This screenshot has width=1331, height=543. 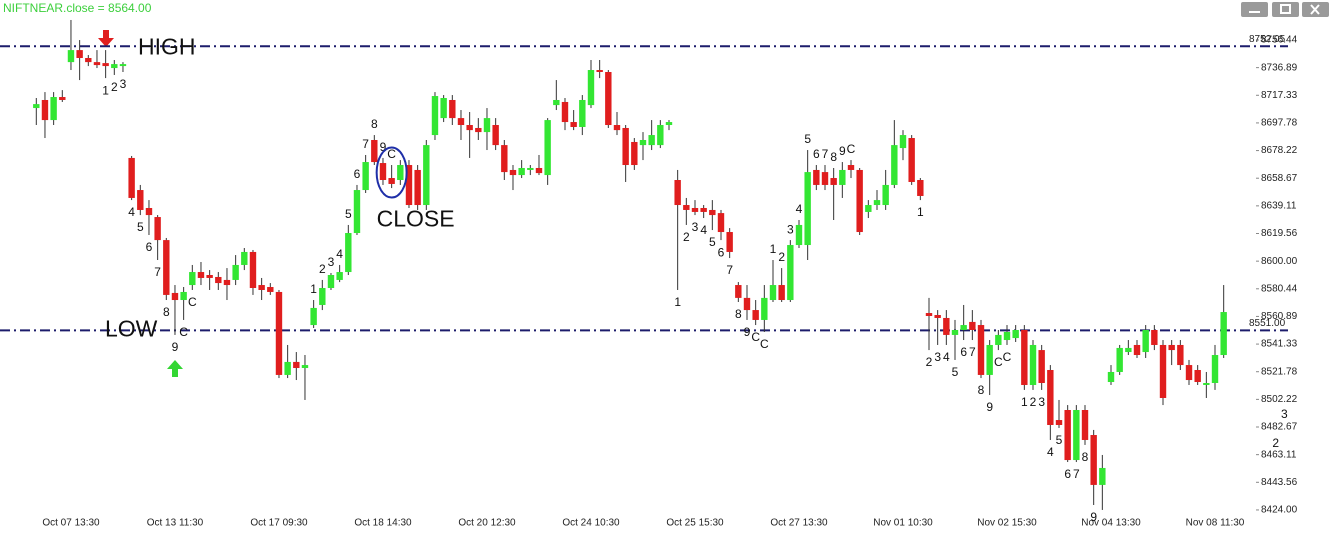 I want to click on sequence-label: 5, so click(x=955, y=372).